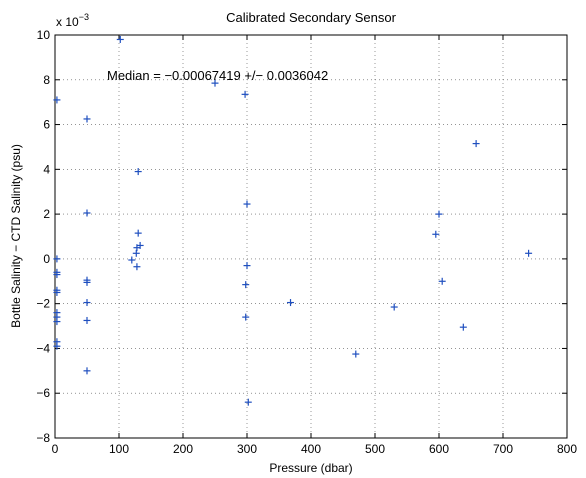 The image size is (586, 478). What do you see at coordinates (46, 259) in the screenshot?
I see `y-tick-label-4: 0` at bounding box center [46, 259].